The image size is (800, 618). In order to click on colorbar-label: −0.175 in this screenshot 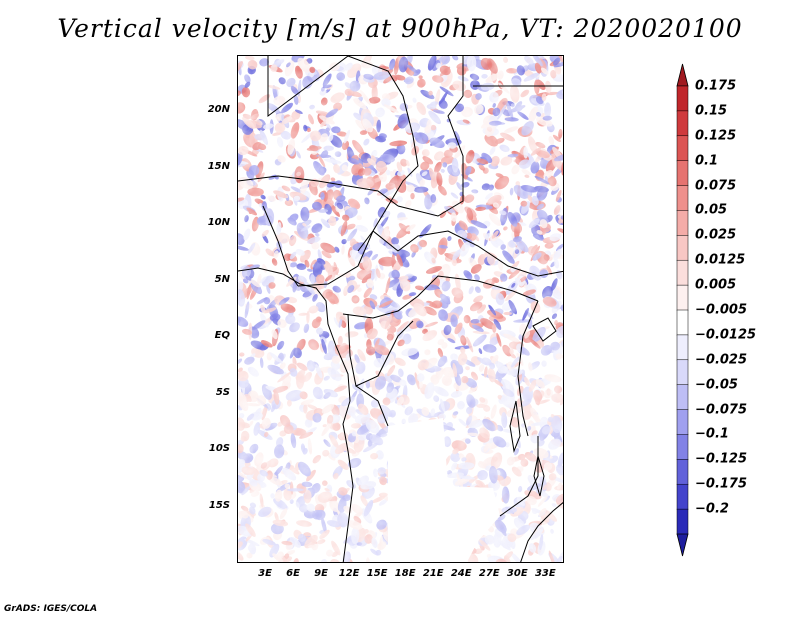, I will do `click(721, 484)`.